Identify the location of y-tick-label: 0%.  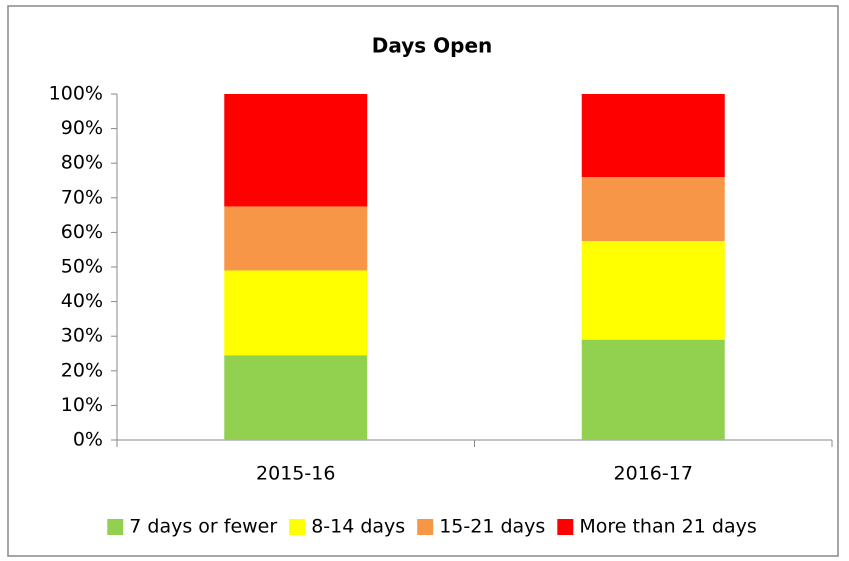
(88, 440).